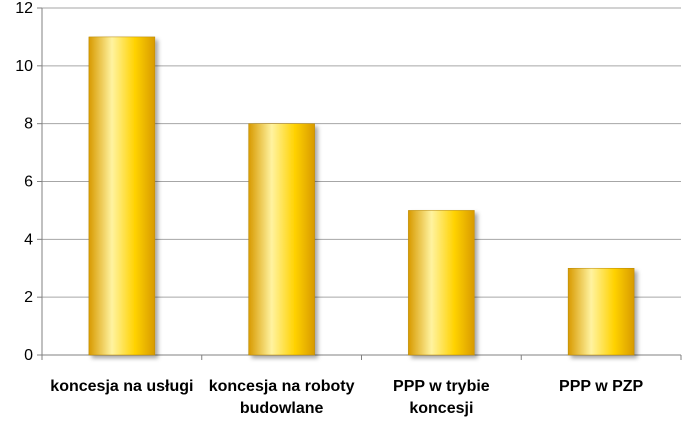  What do you see at coordinates (441, 397) in the screenshot?
I see `x-category-label: PPP w trybie koncesji` at bounding box center [441, 397].